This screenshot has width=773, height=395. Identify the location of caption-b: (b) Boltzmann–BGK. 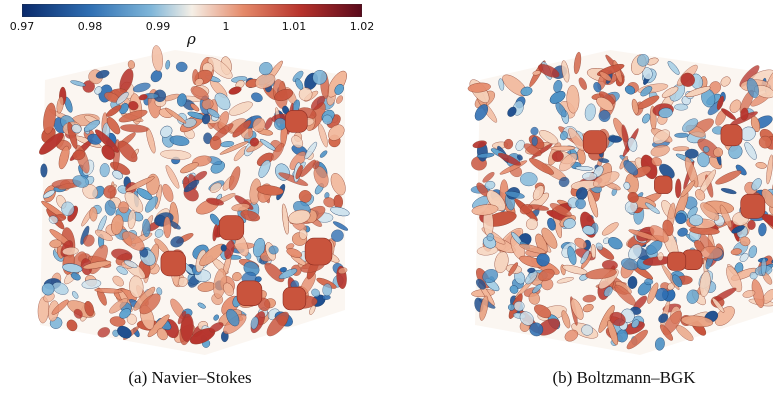
(624, 377).